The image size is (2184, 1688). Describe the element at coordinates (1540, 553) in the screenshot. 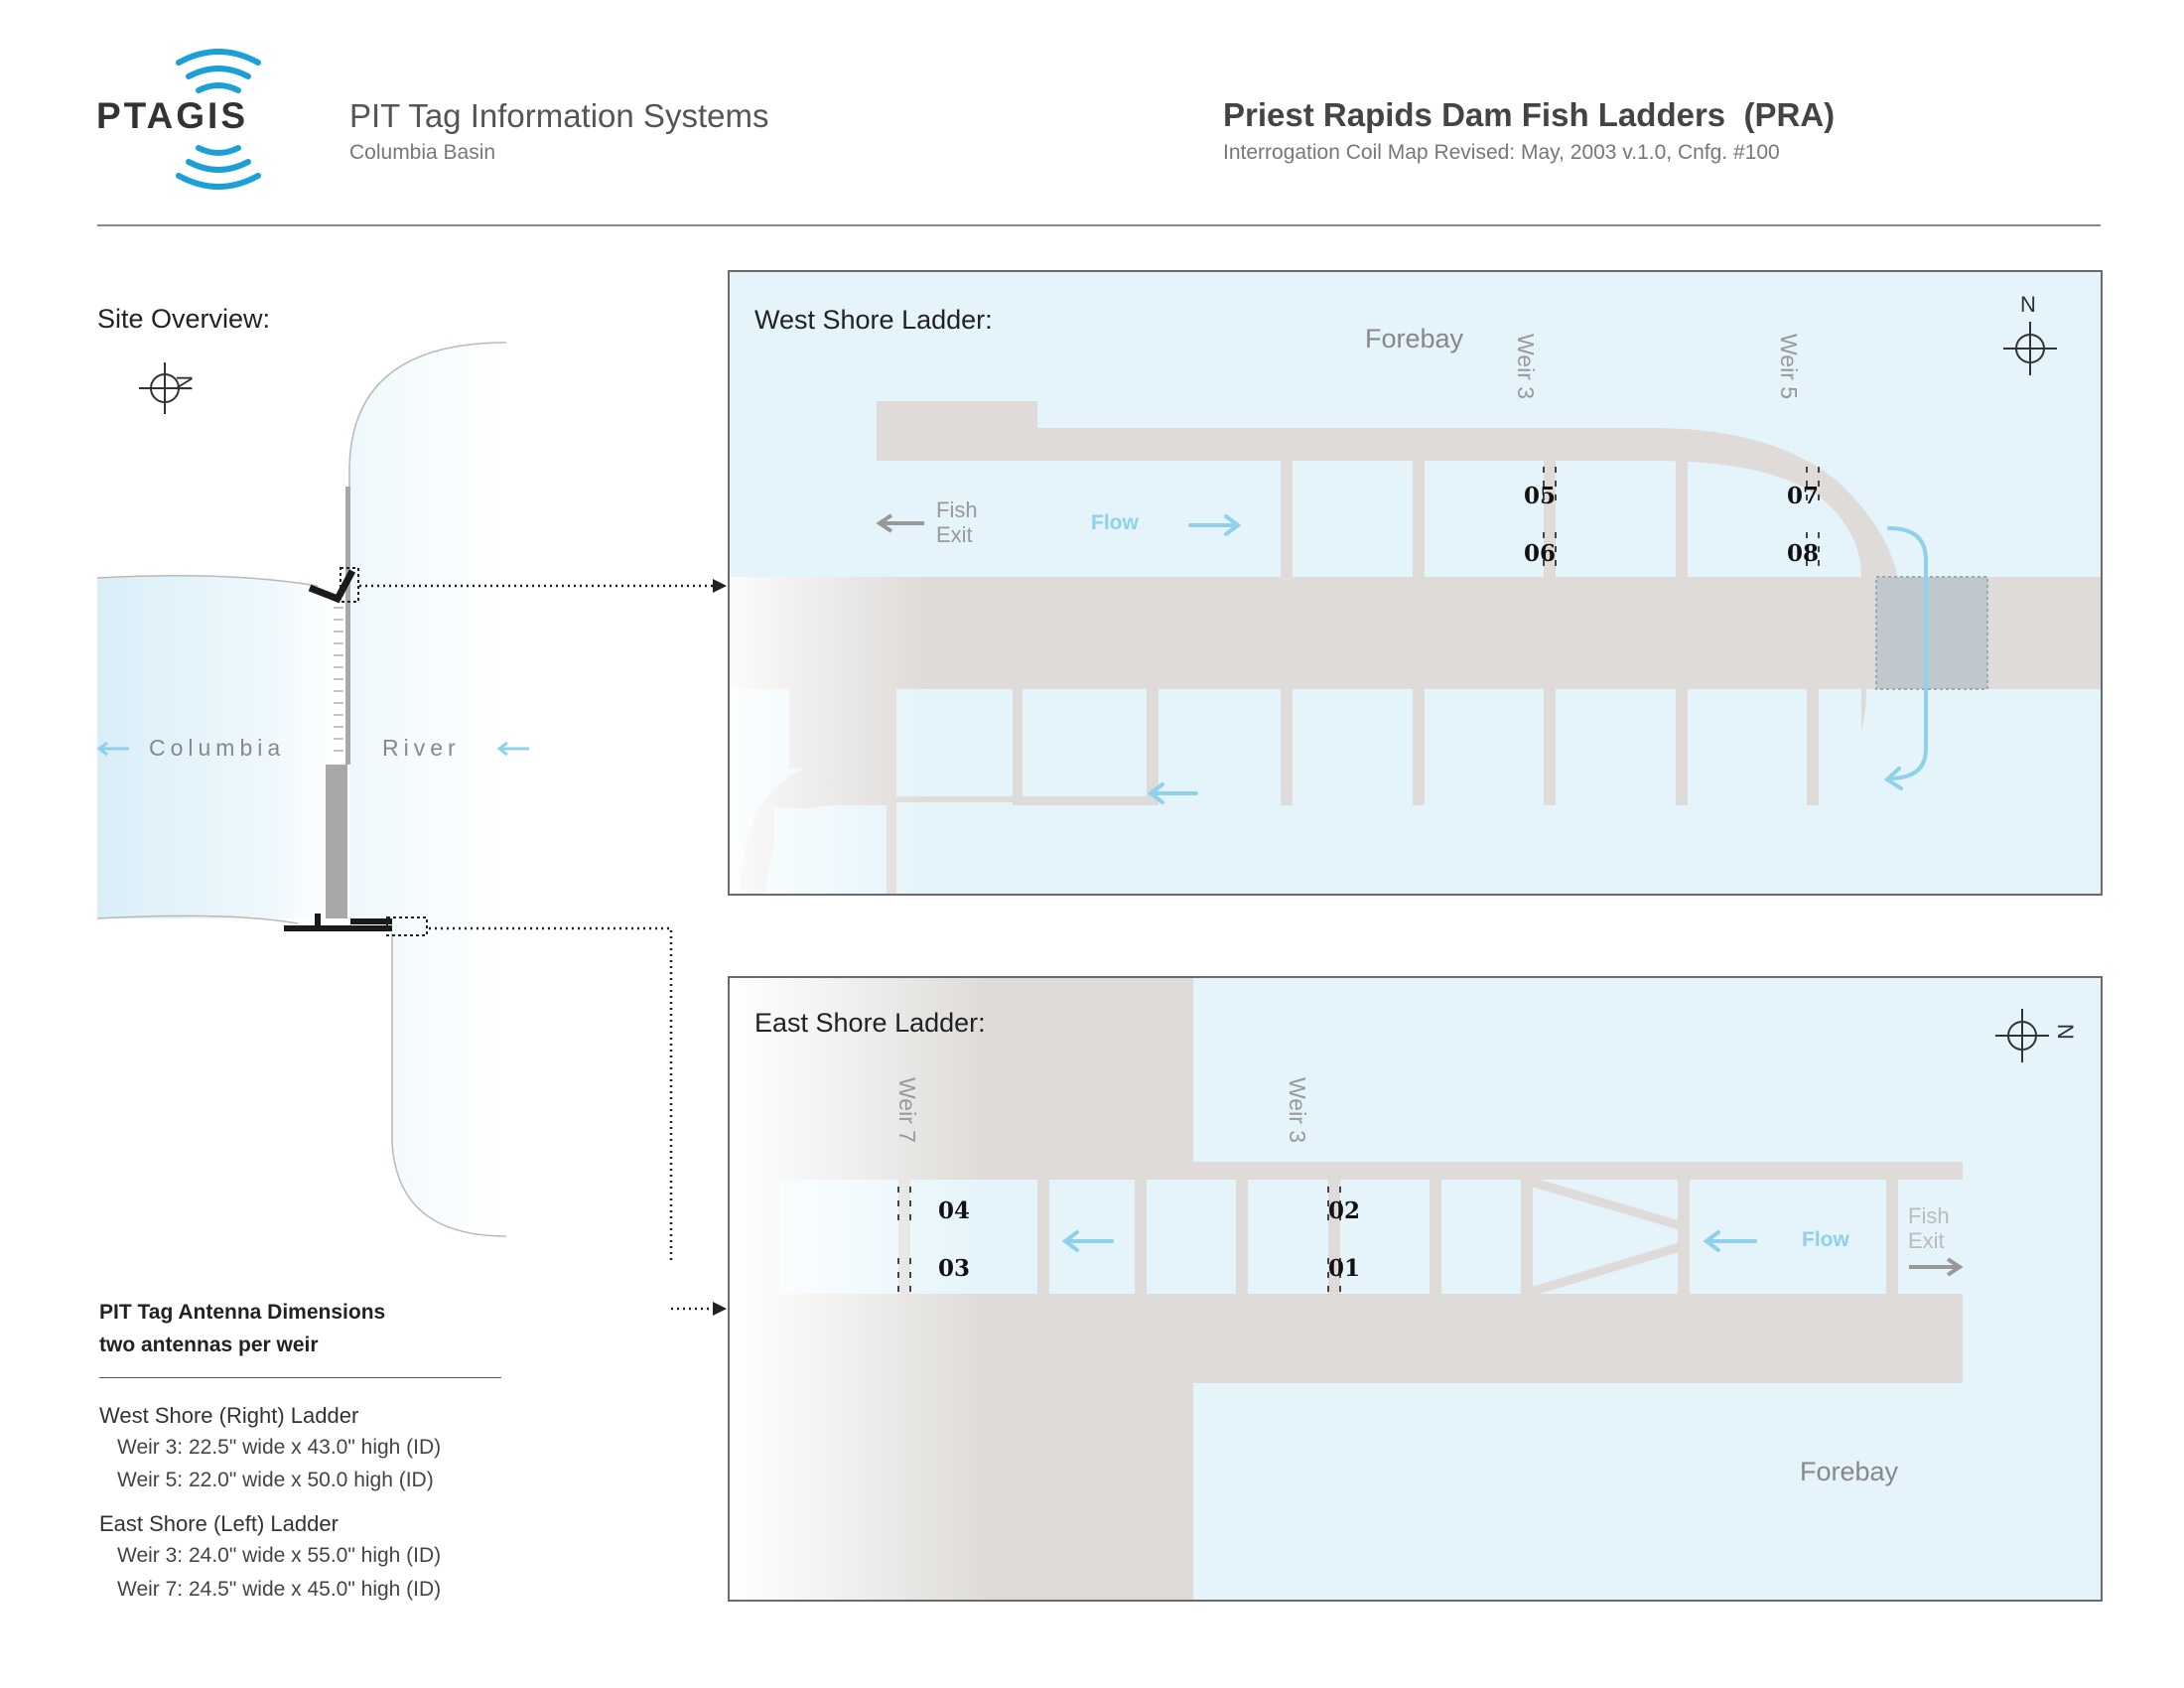

I see `coil-06: 06` at that location.